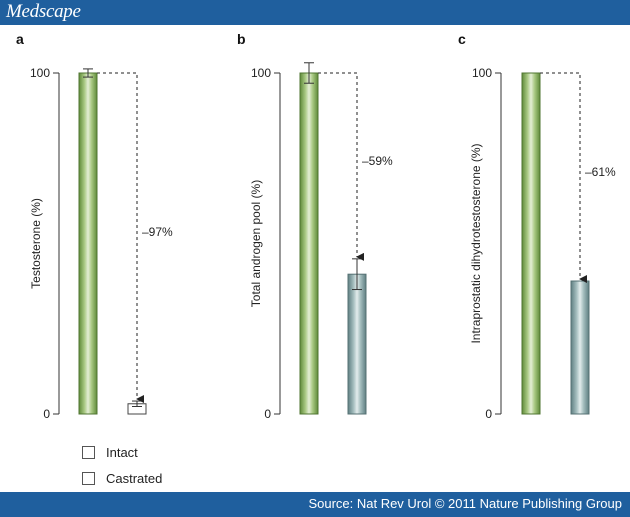 This screenshot has height=517, width=630. Describe the element at coordinates (46, 414) in the screenshot. I see `y-tick-label-a: 0` at that location.